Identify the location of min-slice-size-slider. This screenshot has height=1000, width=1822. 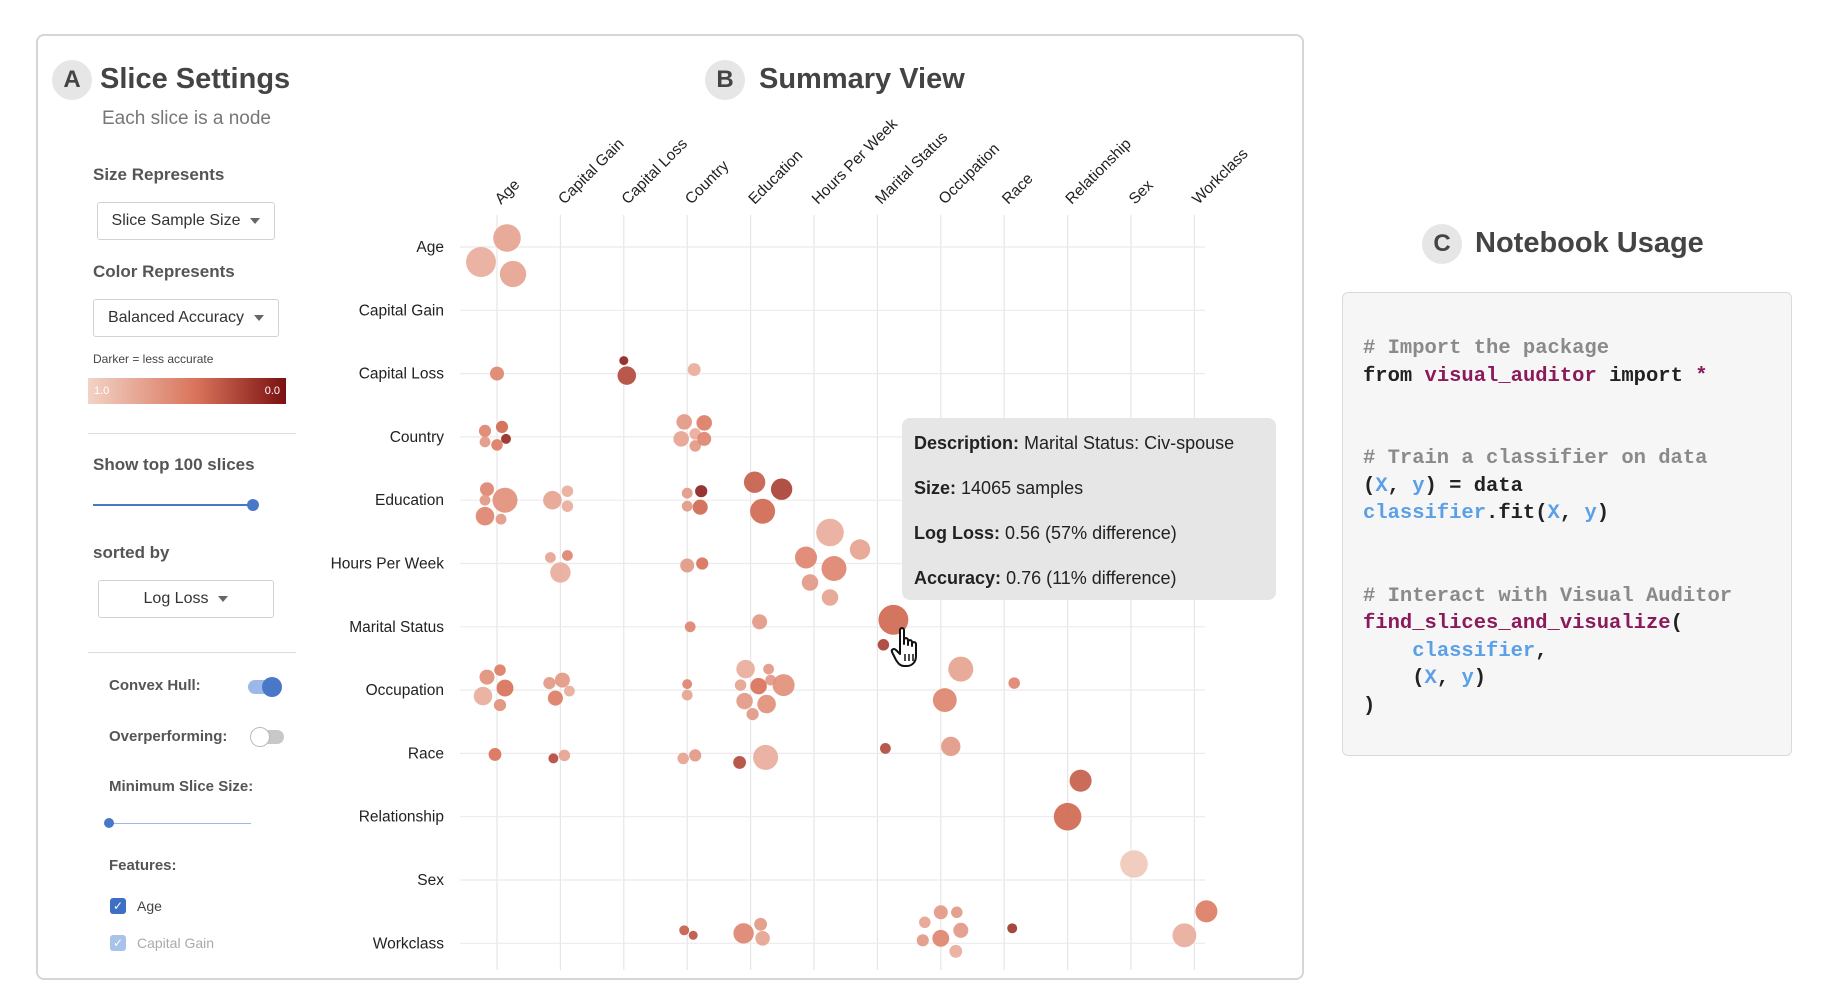
(180, 823).